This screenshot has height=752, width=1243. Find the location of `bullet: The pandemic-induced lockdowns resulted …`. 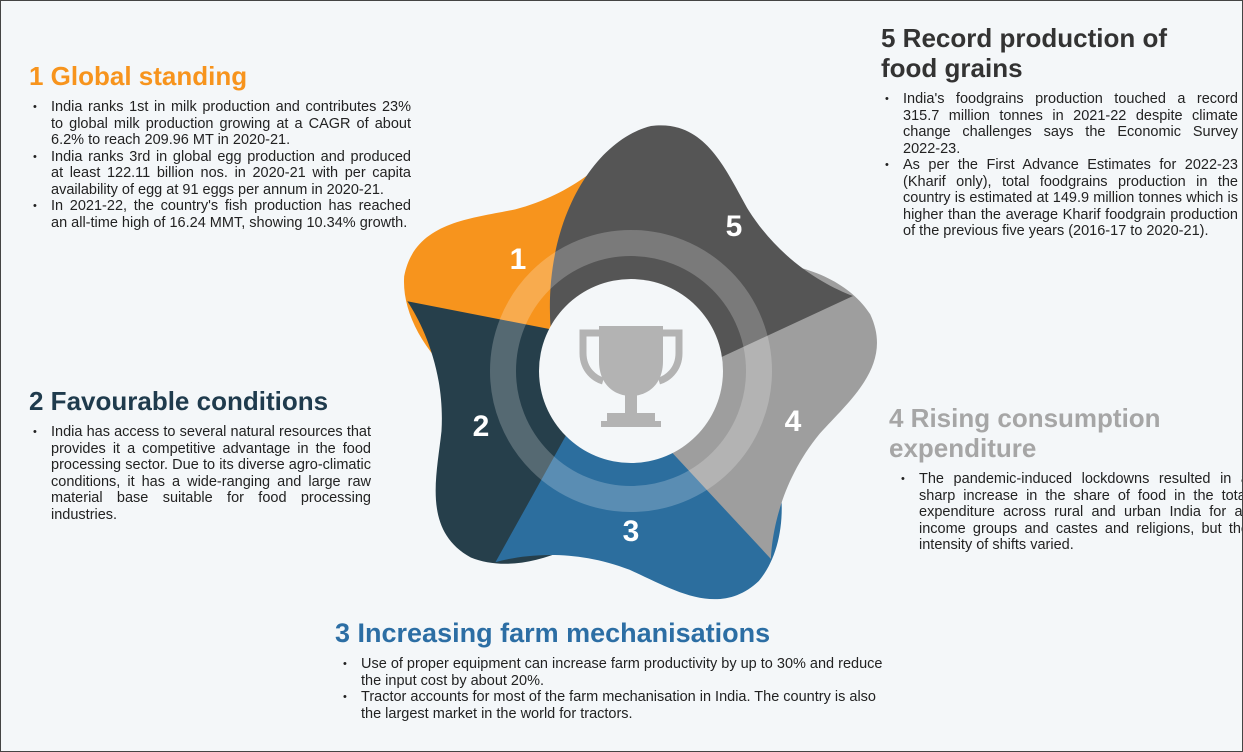

bullet: The pandemic-induced lockdowns resulted … is located at coordinates (1071, 512).